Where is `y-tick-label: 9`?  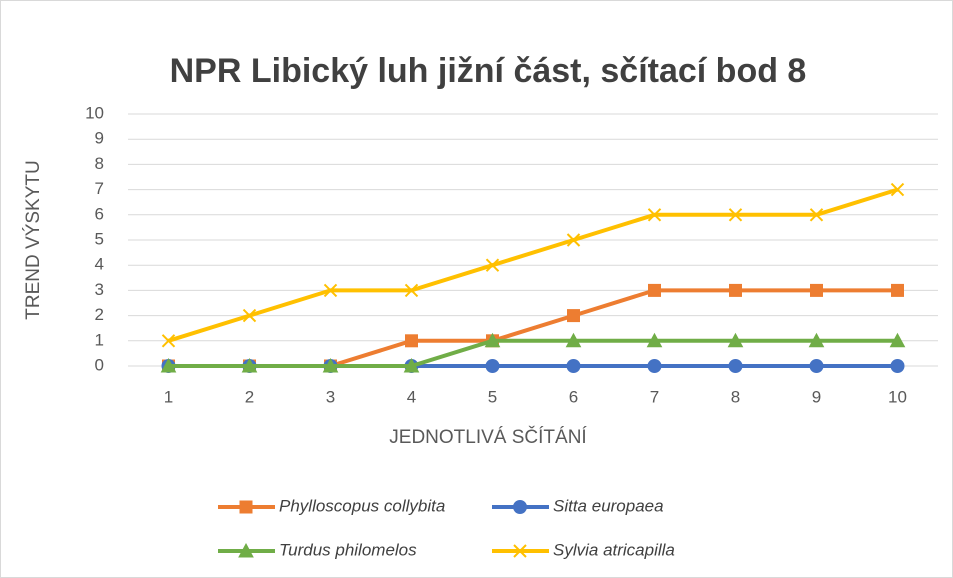
y-tick-label: 9 is located at coordinates (99, 138).